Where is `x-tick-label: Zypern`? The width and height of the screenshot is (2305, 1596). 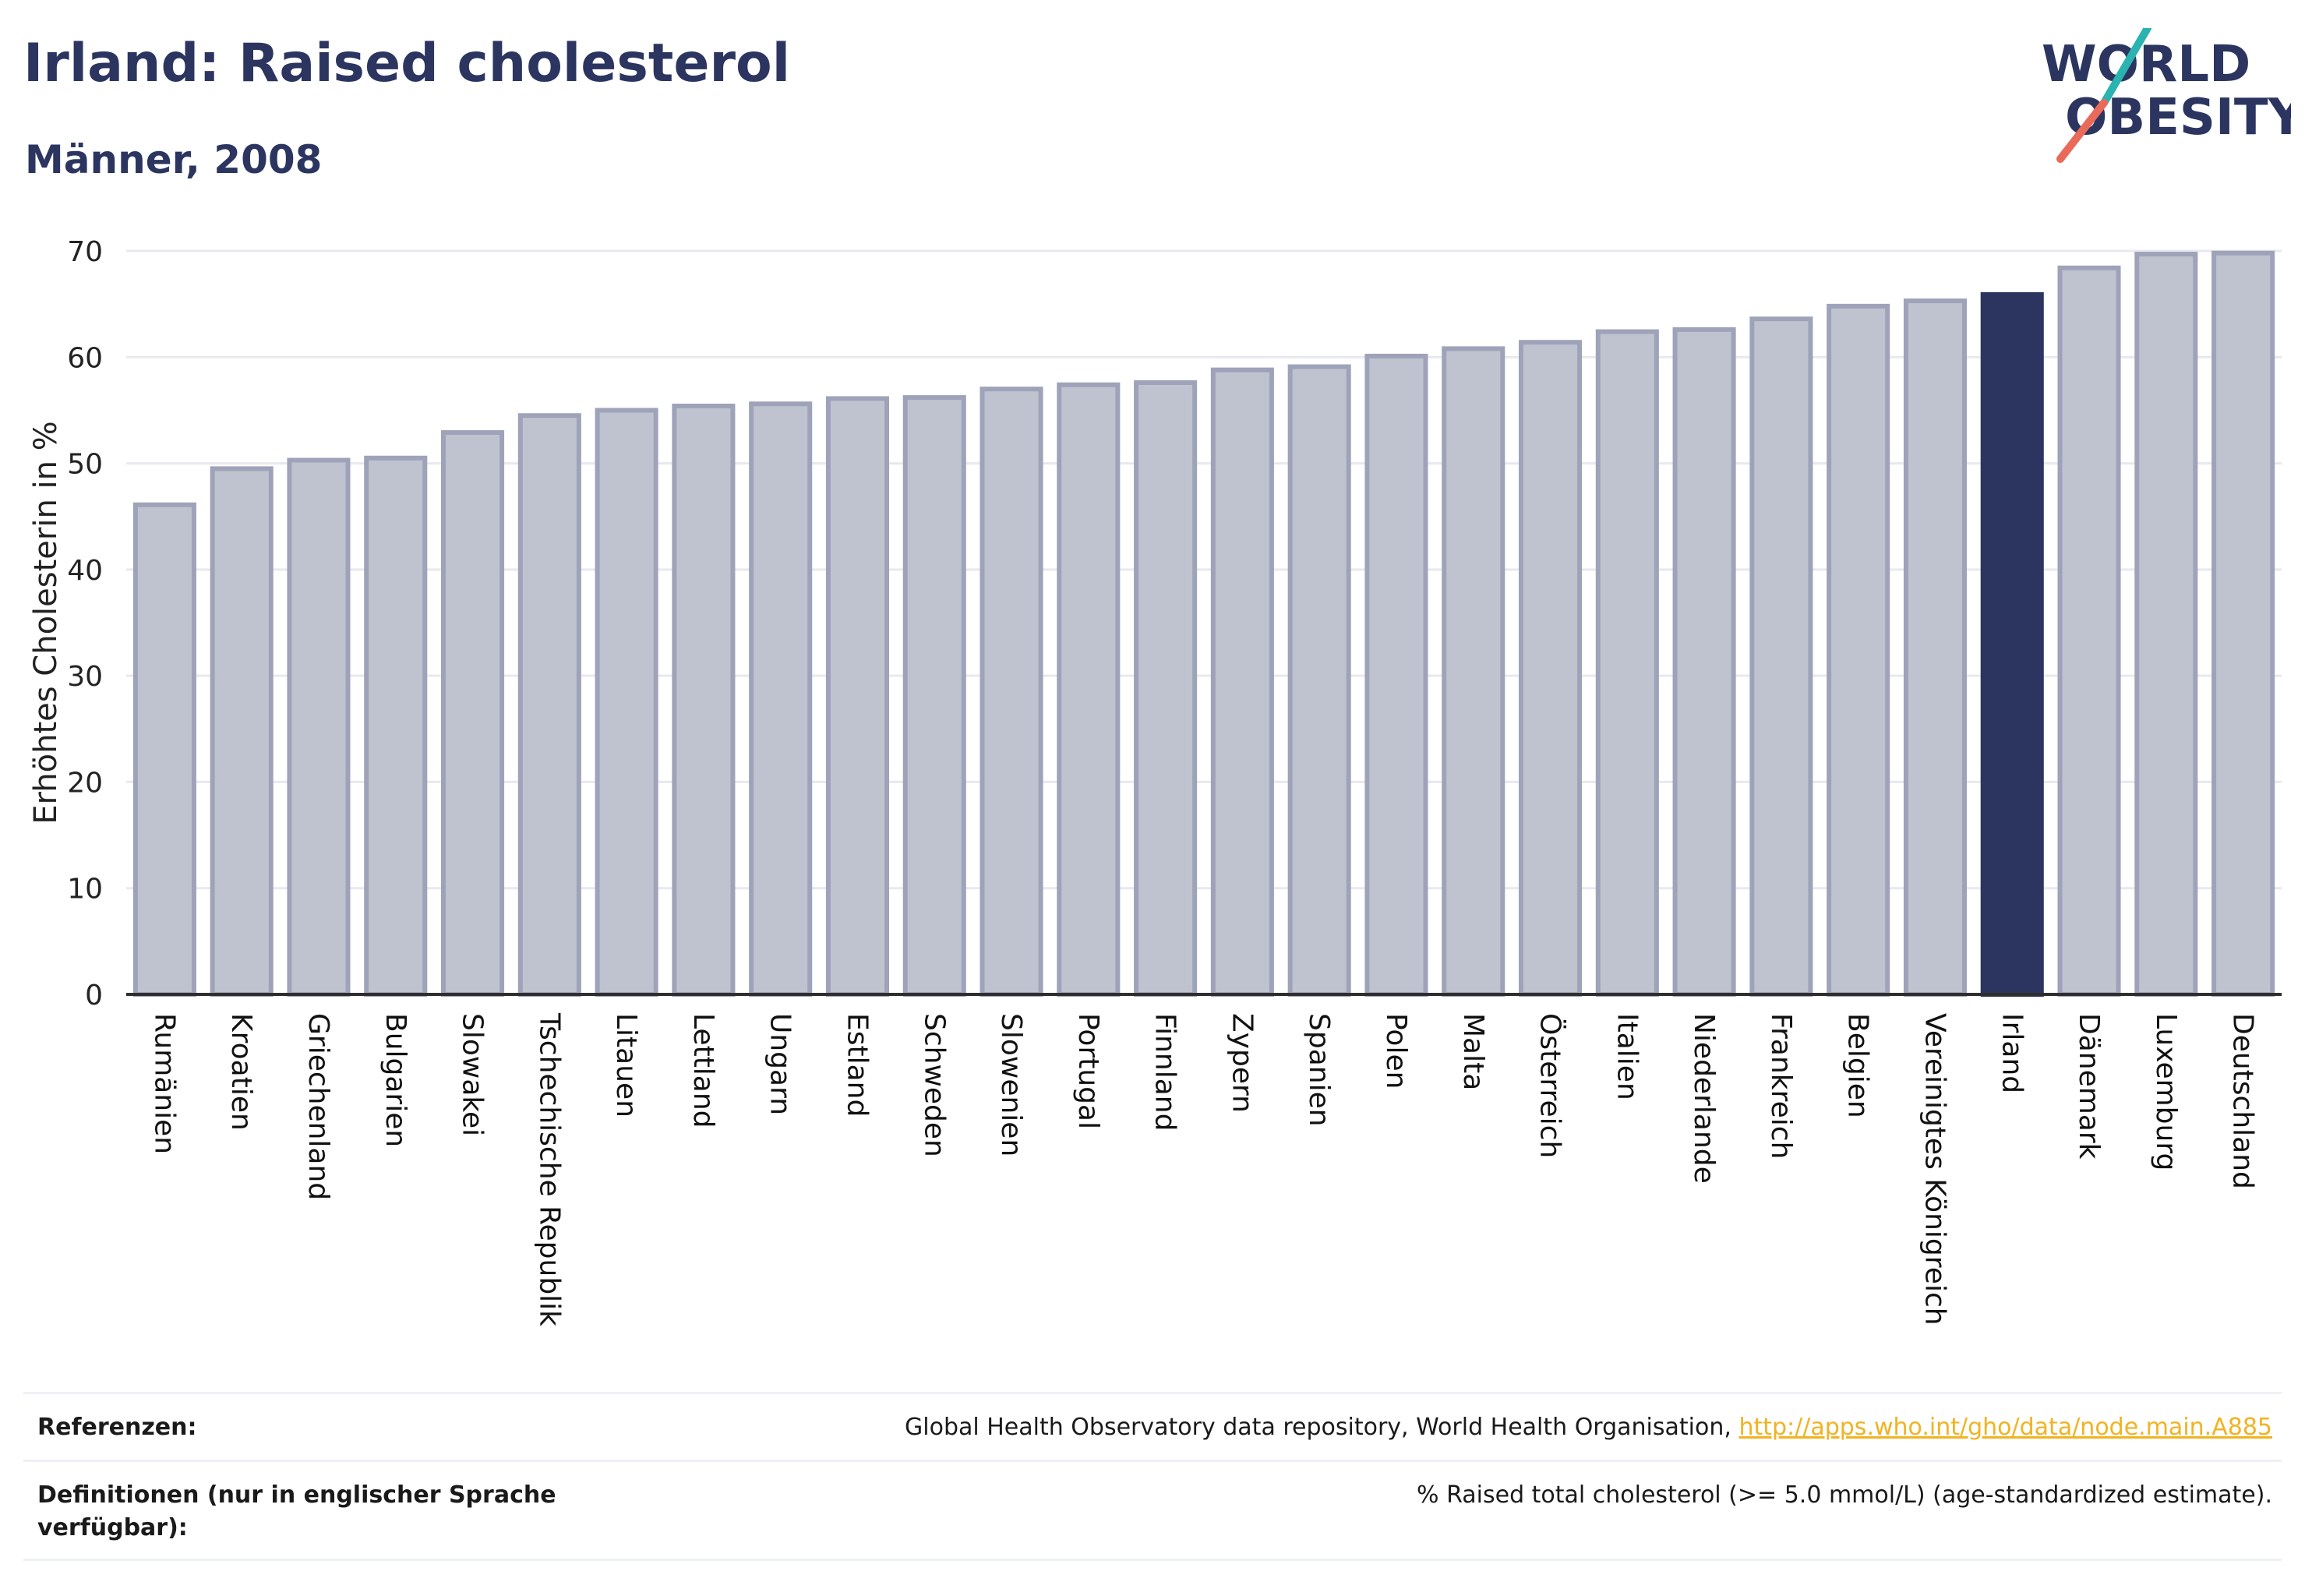 x-tick-label: Zypern is located at coordinates (1242, 1063).